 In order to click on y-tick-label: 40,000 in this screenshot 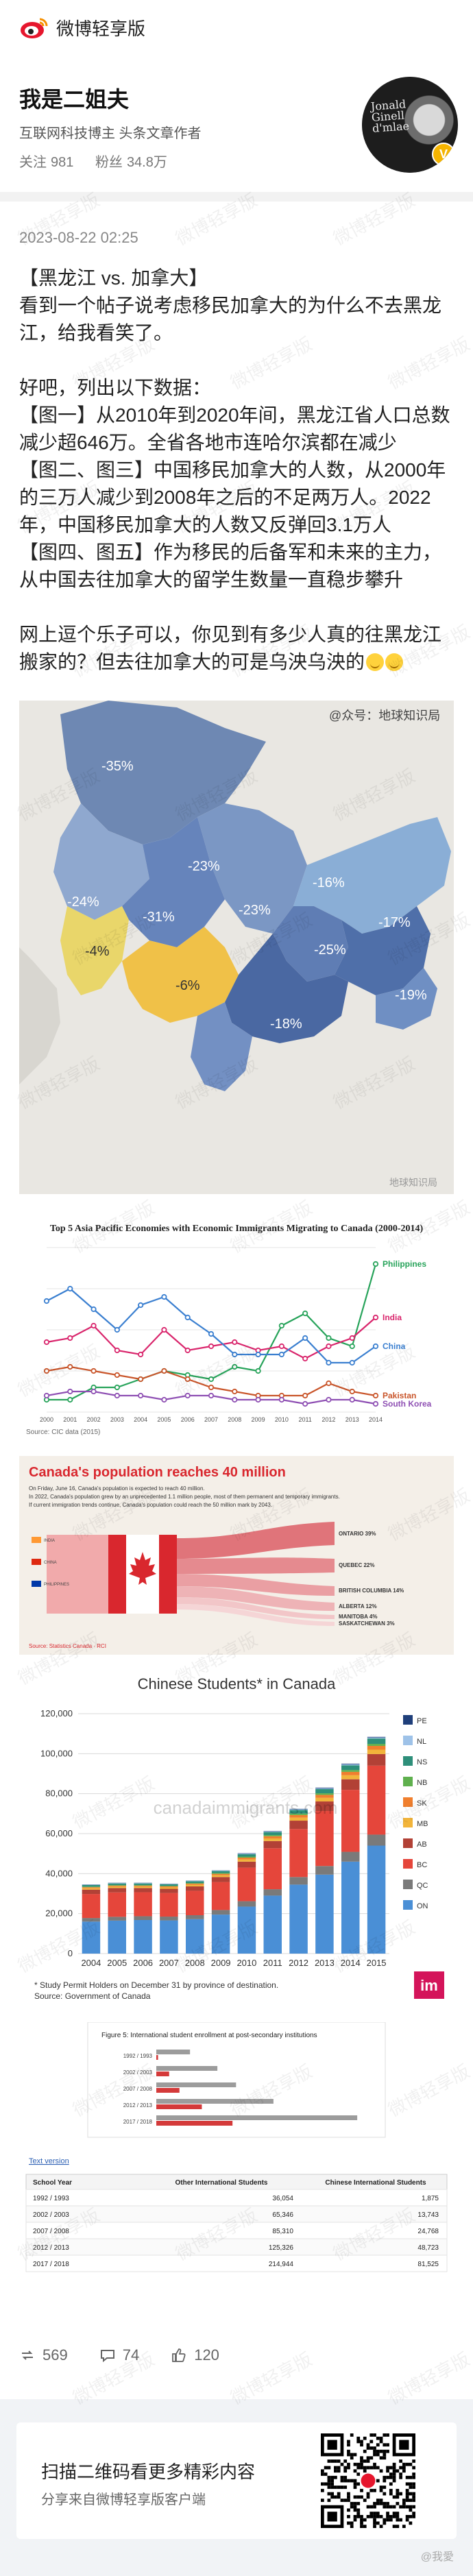, I will do `click(59, 1873)`.